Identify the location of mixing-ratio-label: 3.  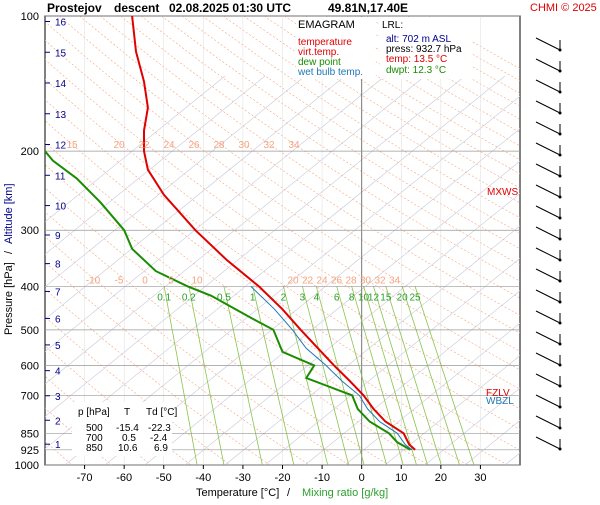
(303, 297).